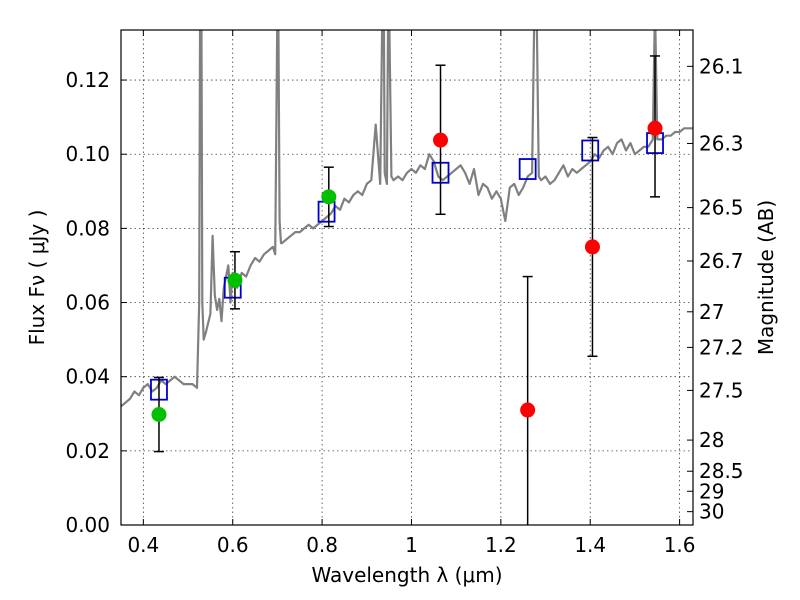 The image size is (800, 600). Describe the element at coordinates (721, 261) in the screenshot. I see `right-tick-label: 26.7` at that location.